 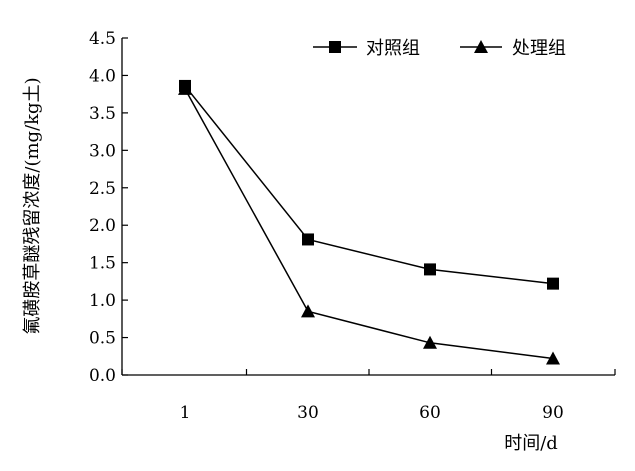 What do you see at coordinates (185, 413) in the screenshot?
I see `x-tick-label: 1` at bounding box center [185, 413].